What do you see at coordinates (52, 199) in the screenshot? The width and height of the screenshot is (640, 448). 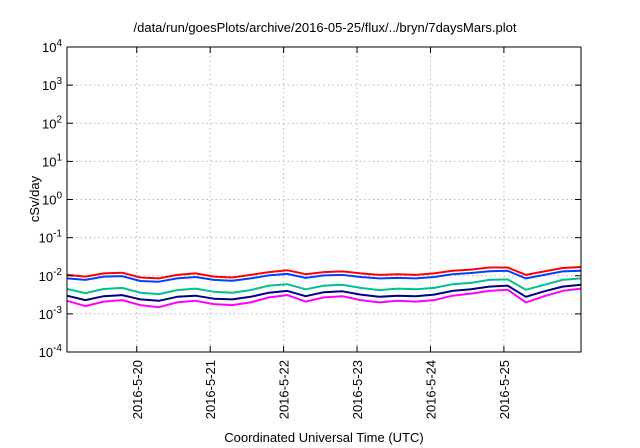 I see `y-tick-label: 10⁰` at bounding box center [52, 199].